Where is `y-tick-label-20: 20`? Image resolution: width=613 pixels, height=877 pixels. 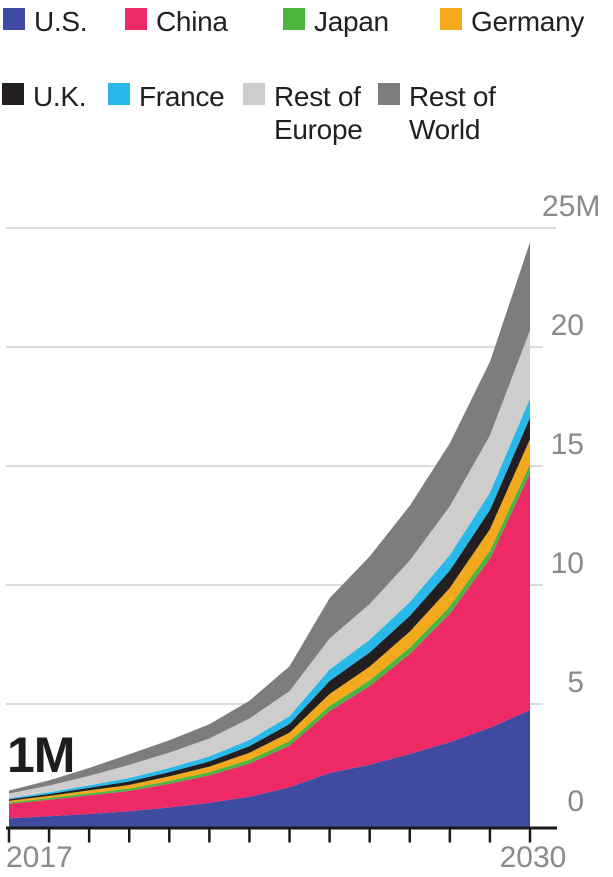
y-tick-label-20: 20 is located at coordinates (567, 325).